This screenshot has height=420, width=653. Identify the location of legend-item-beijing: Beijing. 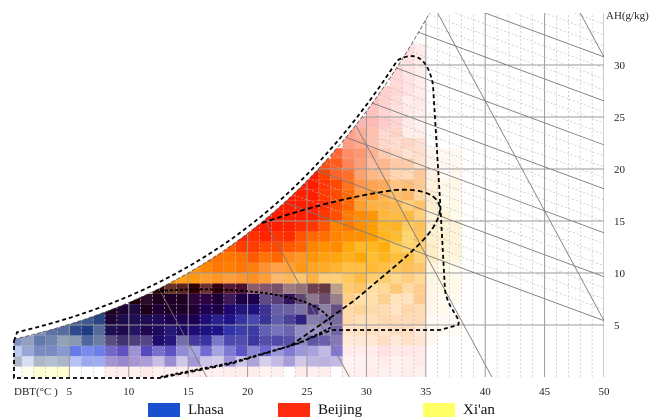
(320, 410).